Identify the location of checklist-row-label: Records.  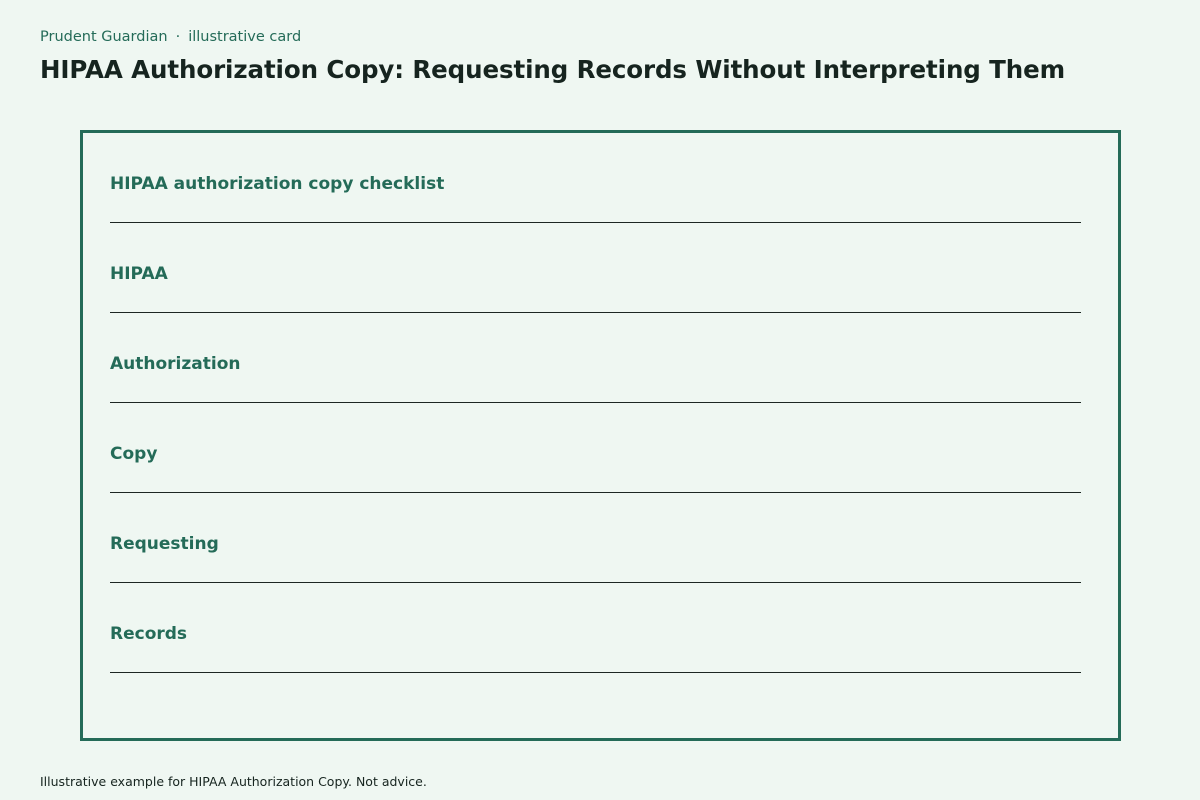
(149, 634).